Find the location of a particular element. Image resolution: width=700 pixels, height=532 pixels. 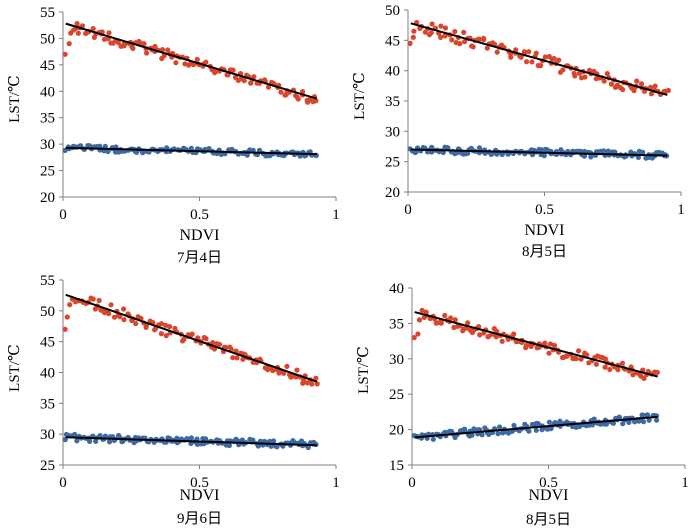

panel-caption: 7月4日 is located at coordinates (199, 258).